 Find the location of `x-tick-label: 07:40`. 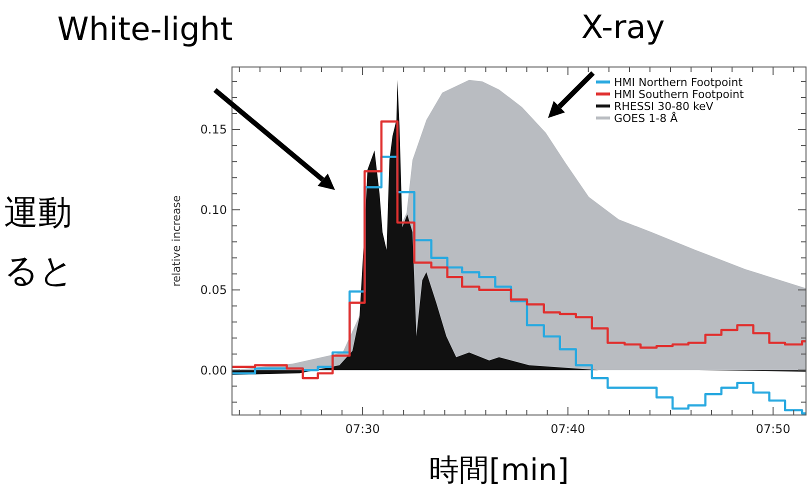

x-tick-label: 07:40 is located at coordinates (568, 429).